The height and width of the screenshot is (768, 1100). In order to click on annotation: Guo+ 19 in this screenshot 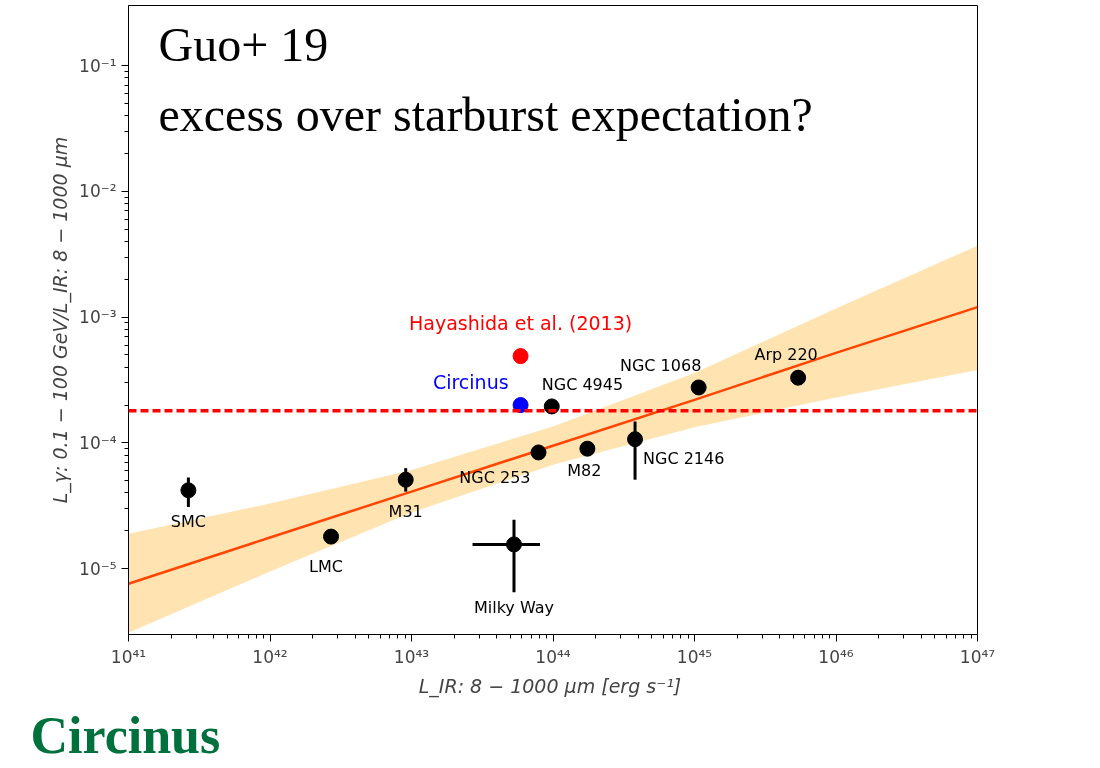, I will do `click(243, 44)`.